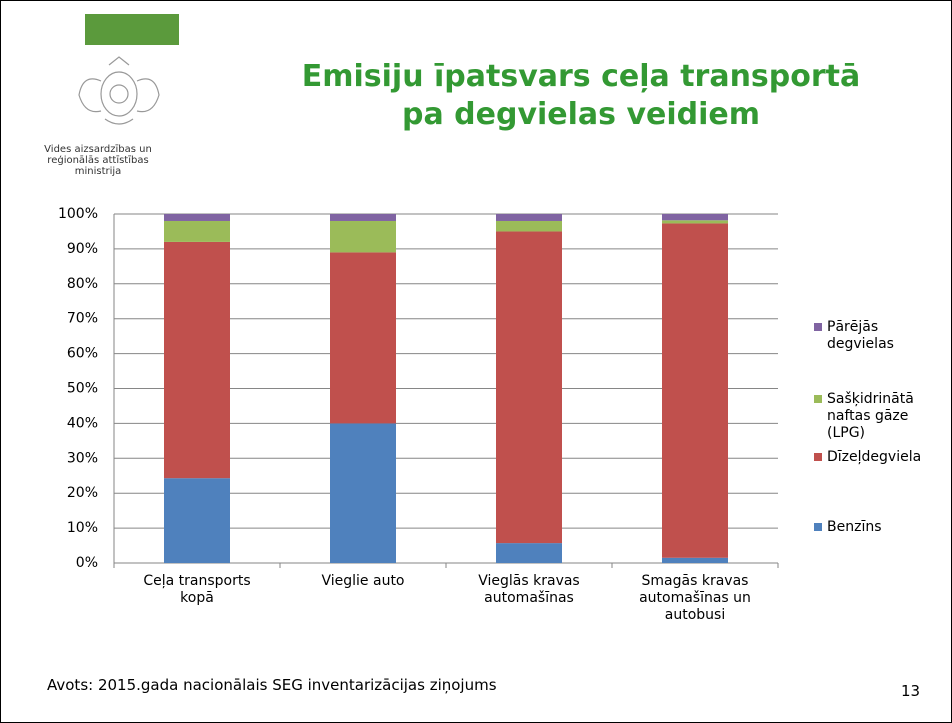 This screenshot has width=952, height=723. I want to click on y-tick-label: 90%, so click(82, 249).